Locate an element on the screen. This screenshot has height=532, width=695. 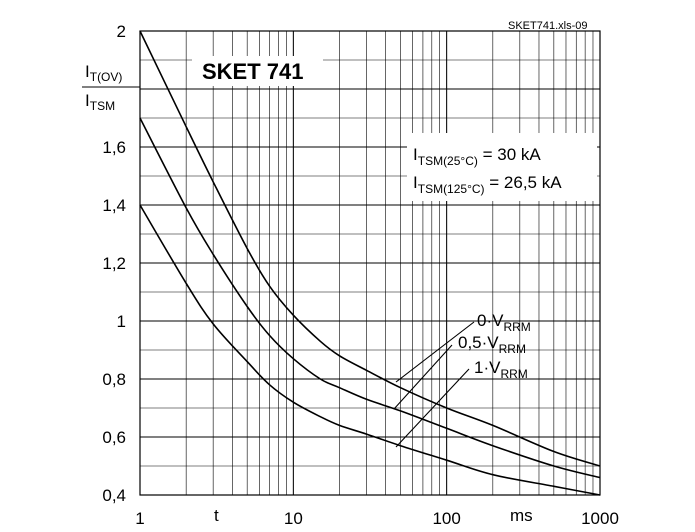
x-tick-label: 1000 is located at coordinates (600, 518).